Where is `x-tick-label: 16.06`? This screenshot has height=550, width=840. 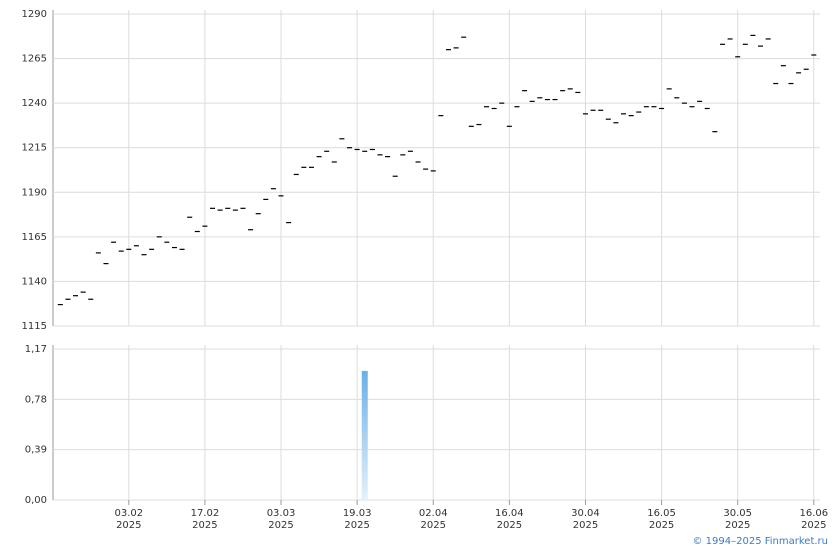
x-tick-label: 16.06 is located at coordinates (813, 513).